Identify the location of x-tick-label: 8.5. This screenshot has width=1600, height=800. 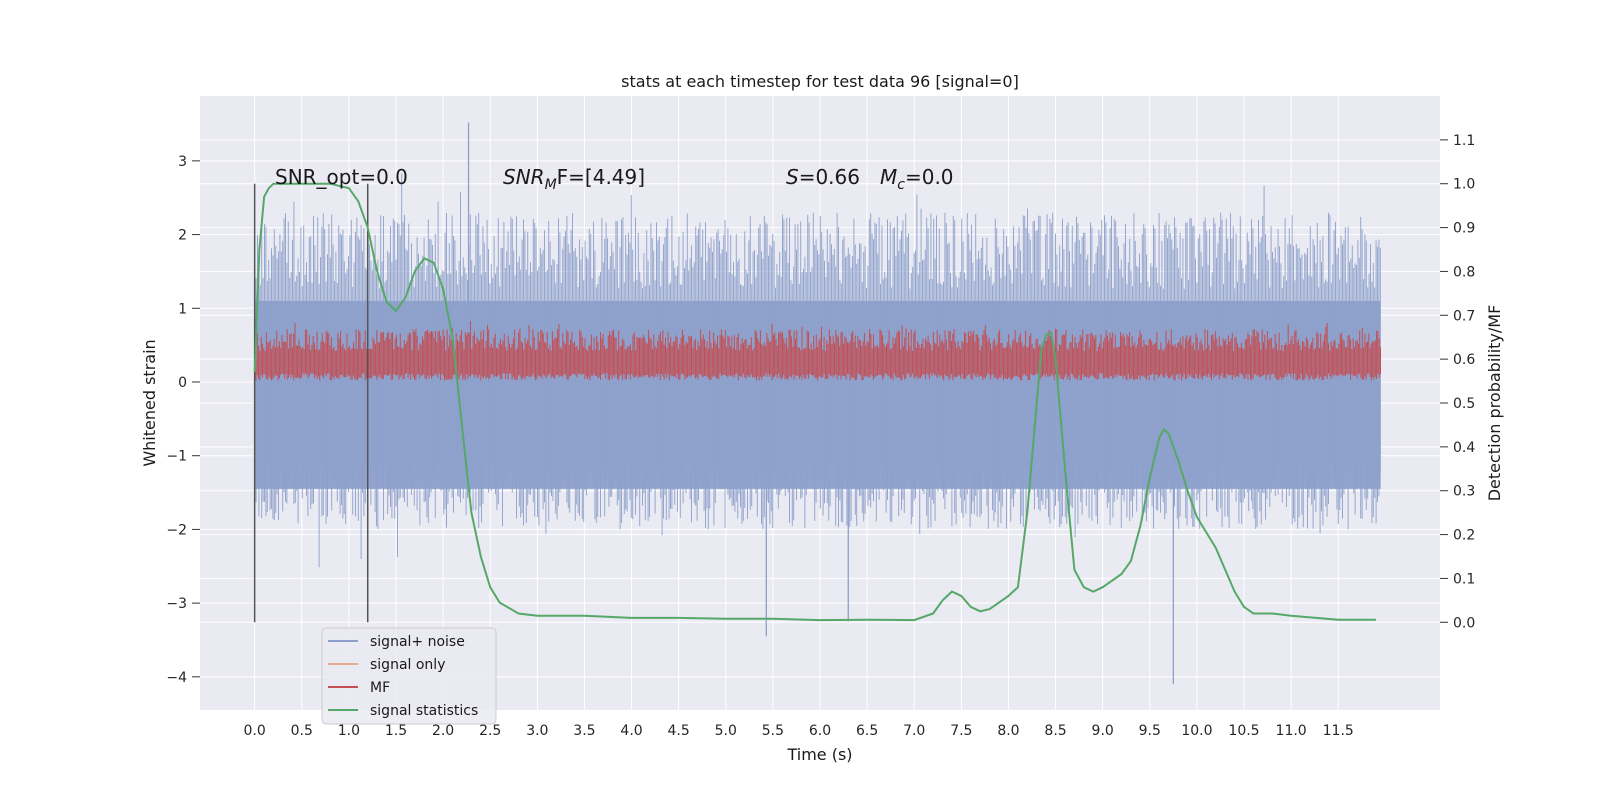
(1055, 731).